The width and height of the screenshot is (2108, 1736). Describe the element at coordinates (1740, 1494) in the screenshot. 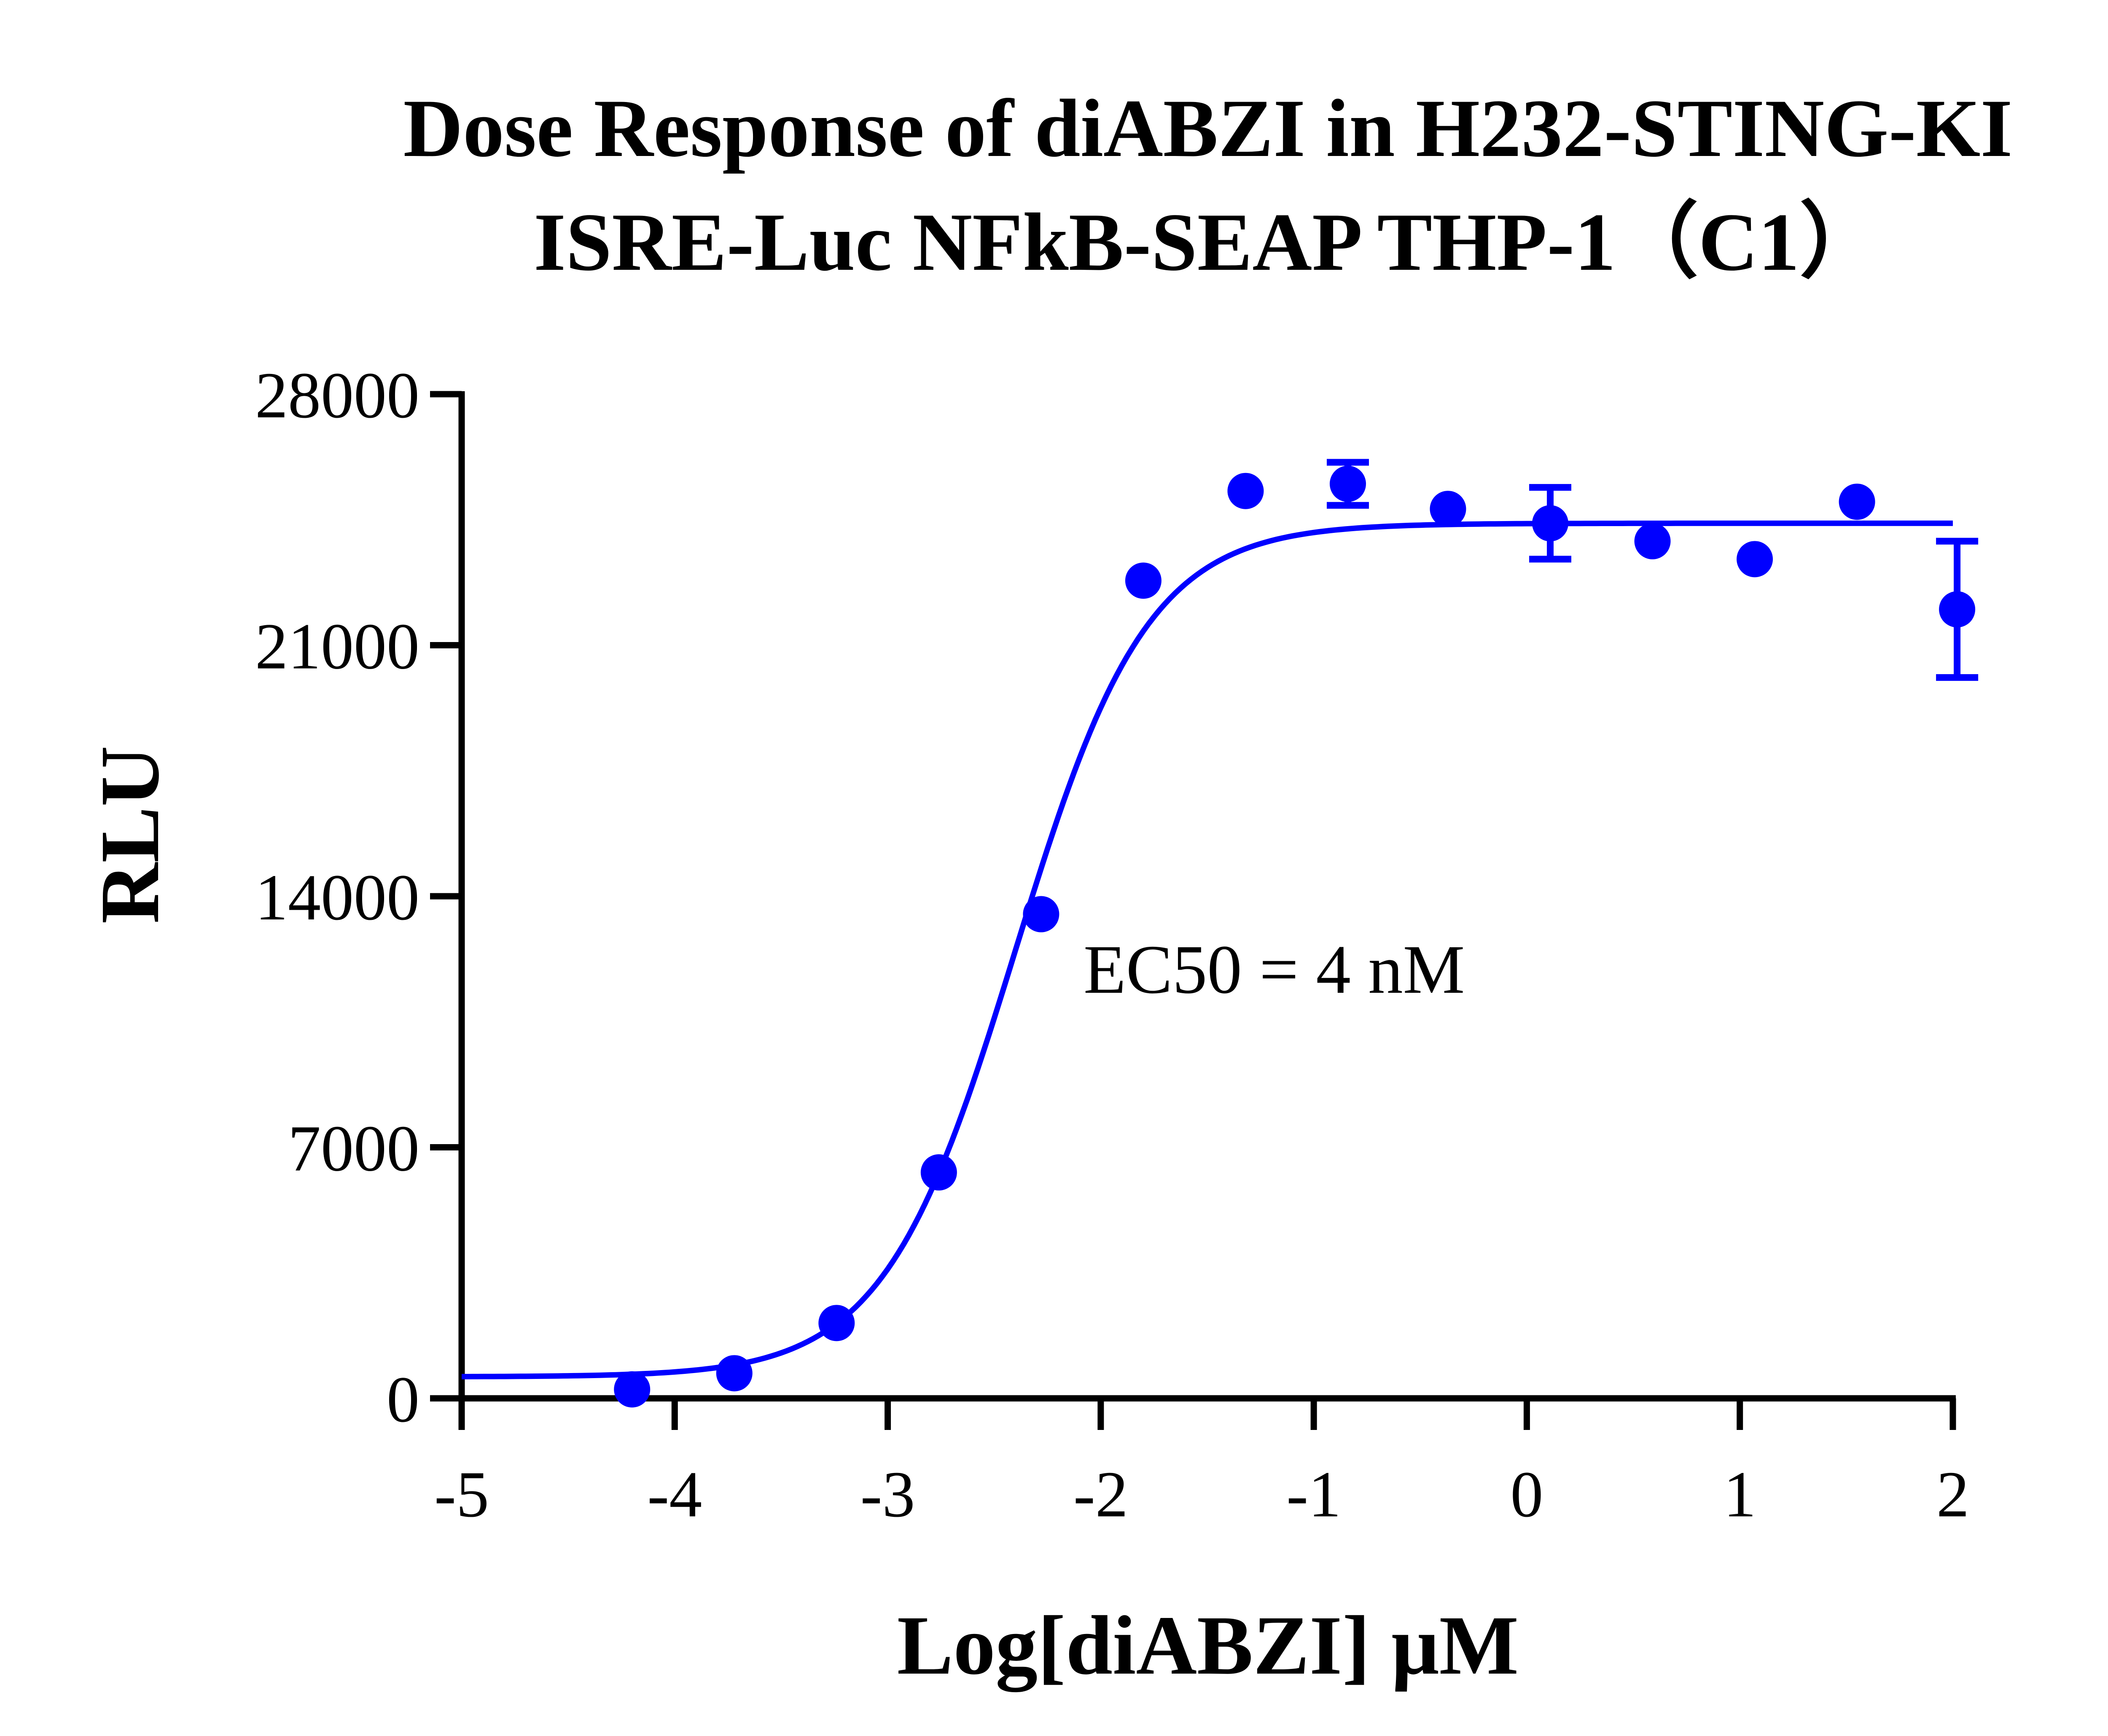

I see `x-tick-label: 1` at that location.